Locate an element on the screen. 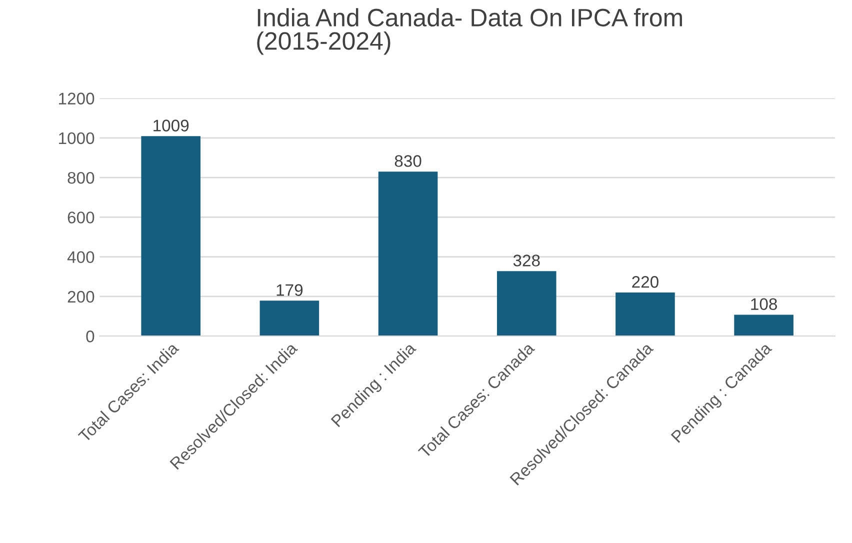 Image resolution: width=852 pixels, height=543 pixels. data-label: 220 is located at coordinates (645, 282).